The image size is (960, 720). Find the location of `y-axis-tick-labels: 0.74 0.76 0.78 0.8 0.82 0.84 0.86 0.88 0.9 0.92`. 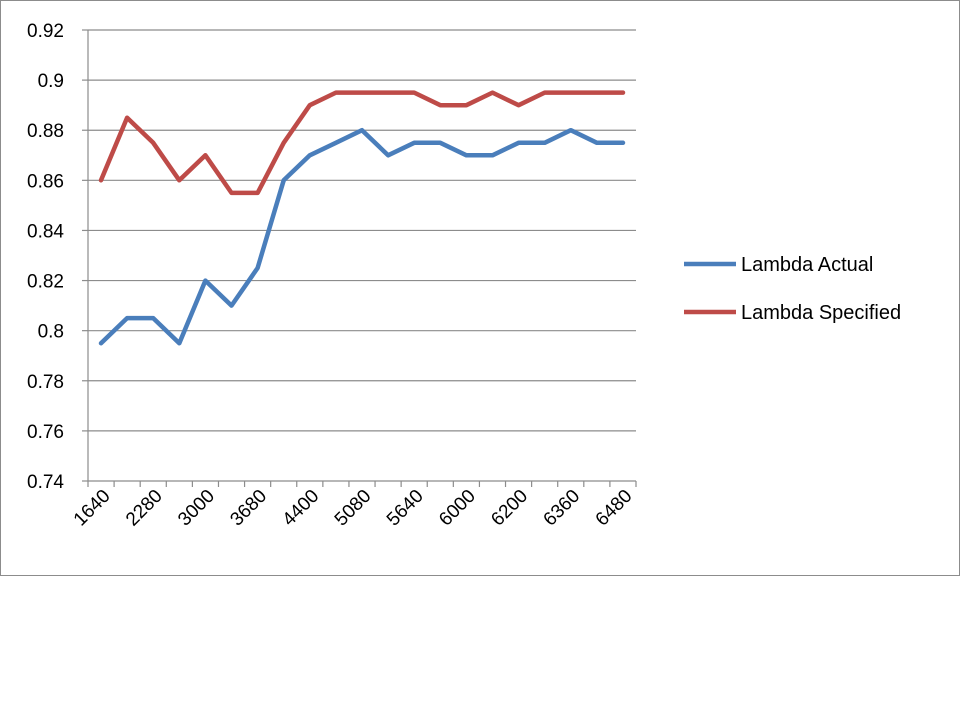

y-axis-tick-labels: 0.74 0.76 0.78 0.8 0.82 0.84 0.86 0.88 0.9 0.92 is located at coordinates (45, 257).